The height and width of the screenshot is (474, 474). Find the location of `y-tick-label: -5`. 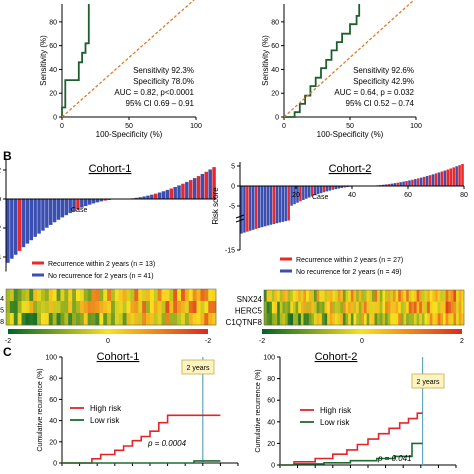

y-tick-label: -5 is located at coordinates (232, 207).